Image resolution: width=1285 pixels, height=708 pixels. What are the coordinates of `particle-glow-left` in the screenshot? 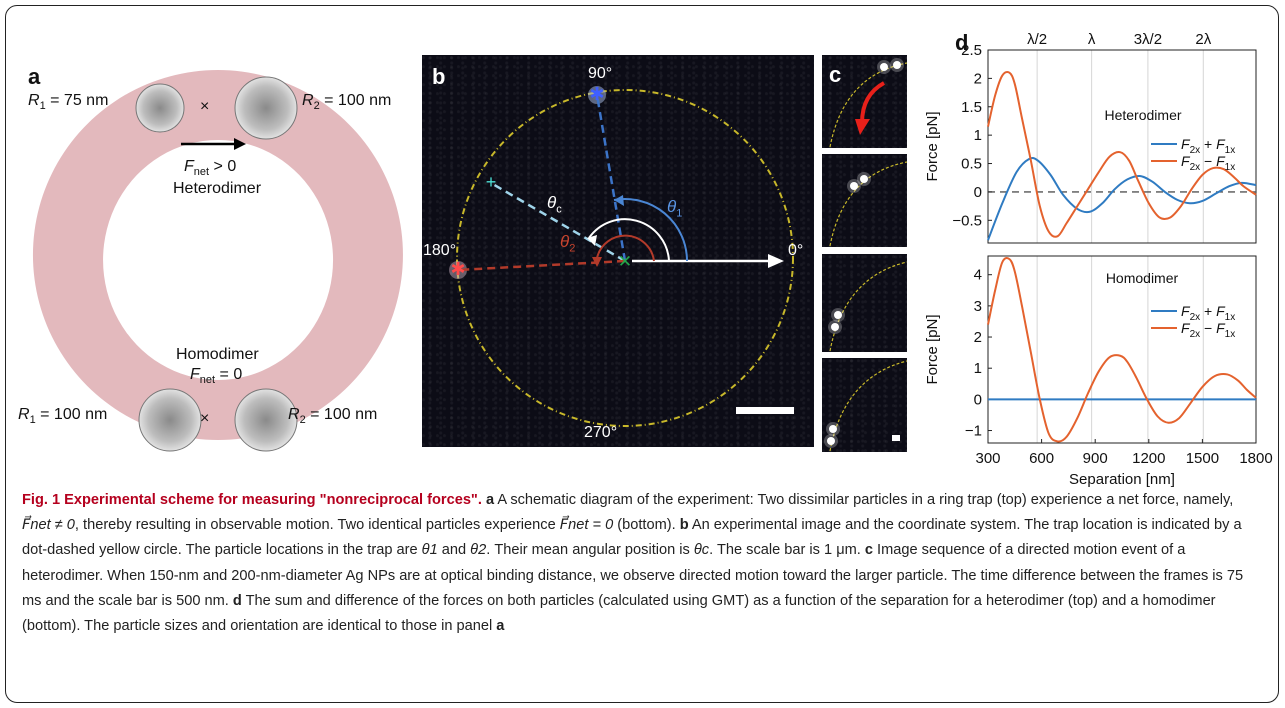 It's located at (458, 270).